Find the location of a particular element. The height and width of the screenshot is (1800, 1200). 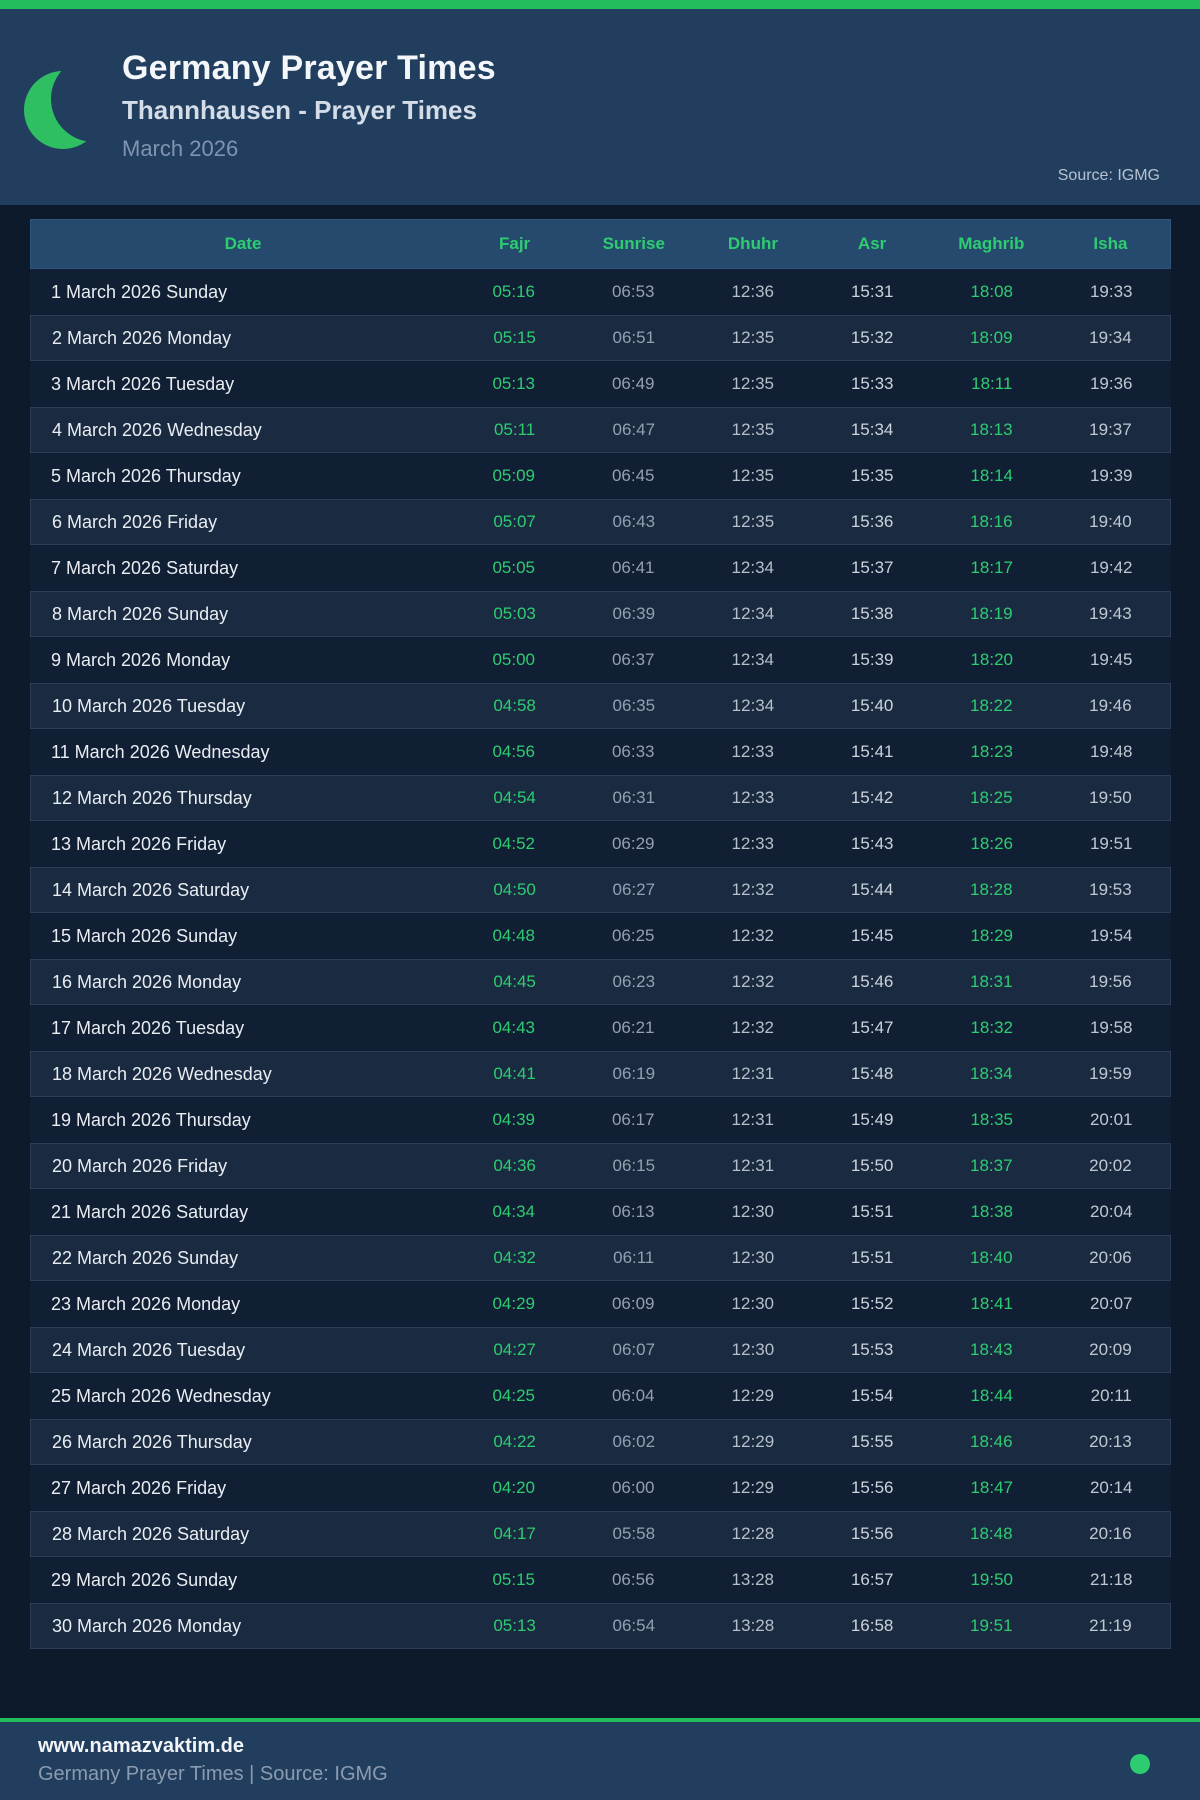

page-title: Germany Prayer Times is located at coordinates (309, 68).